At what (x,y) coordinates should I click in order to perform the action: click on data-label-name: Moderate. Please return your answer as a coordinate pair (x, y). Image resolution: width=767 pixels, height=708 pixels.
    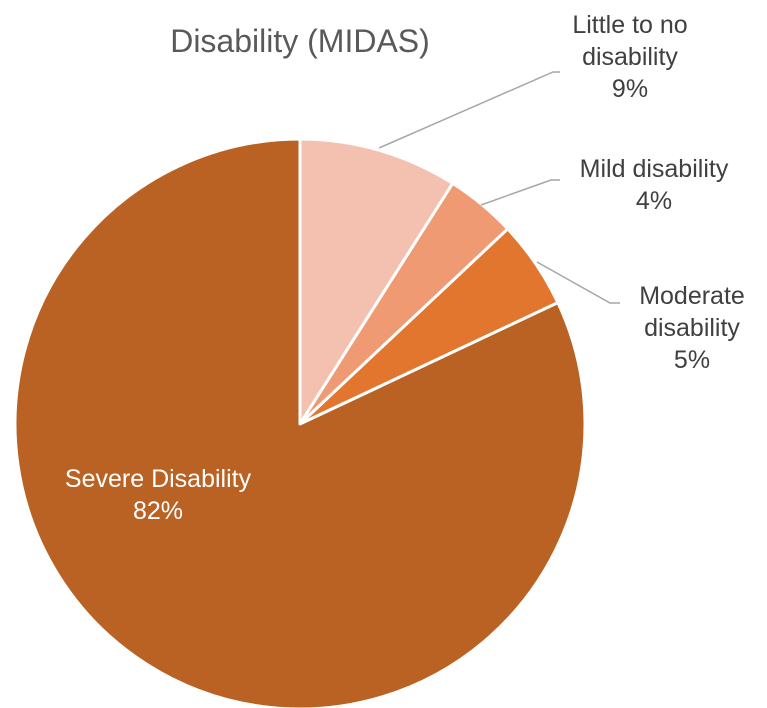
    Looking at the image, I should click on (692, 296).